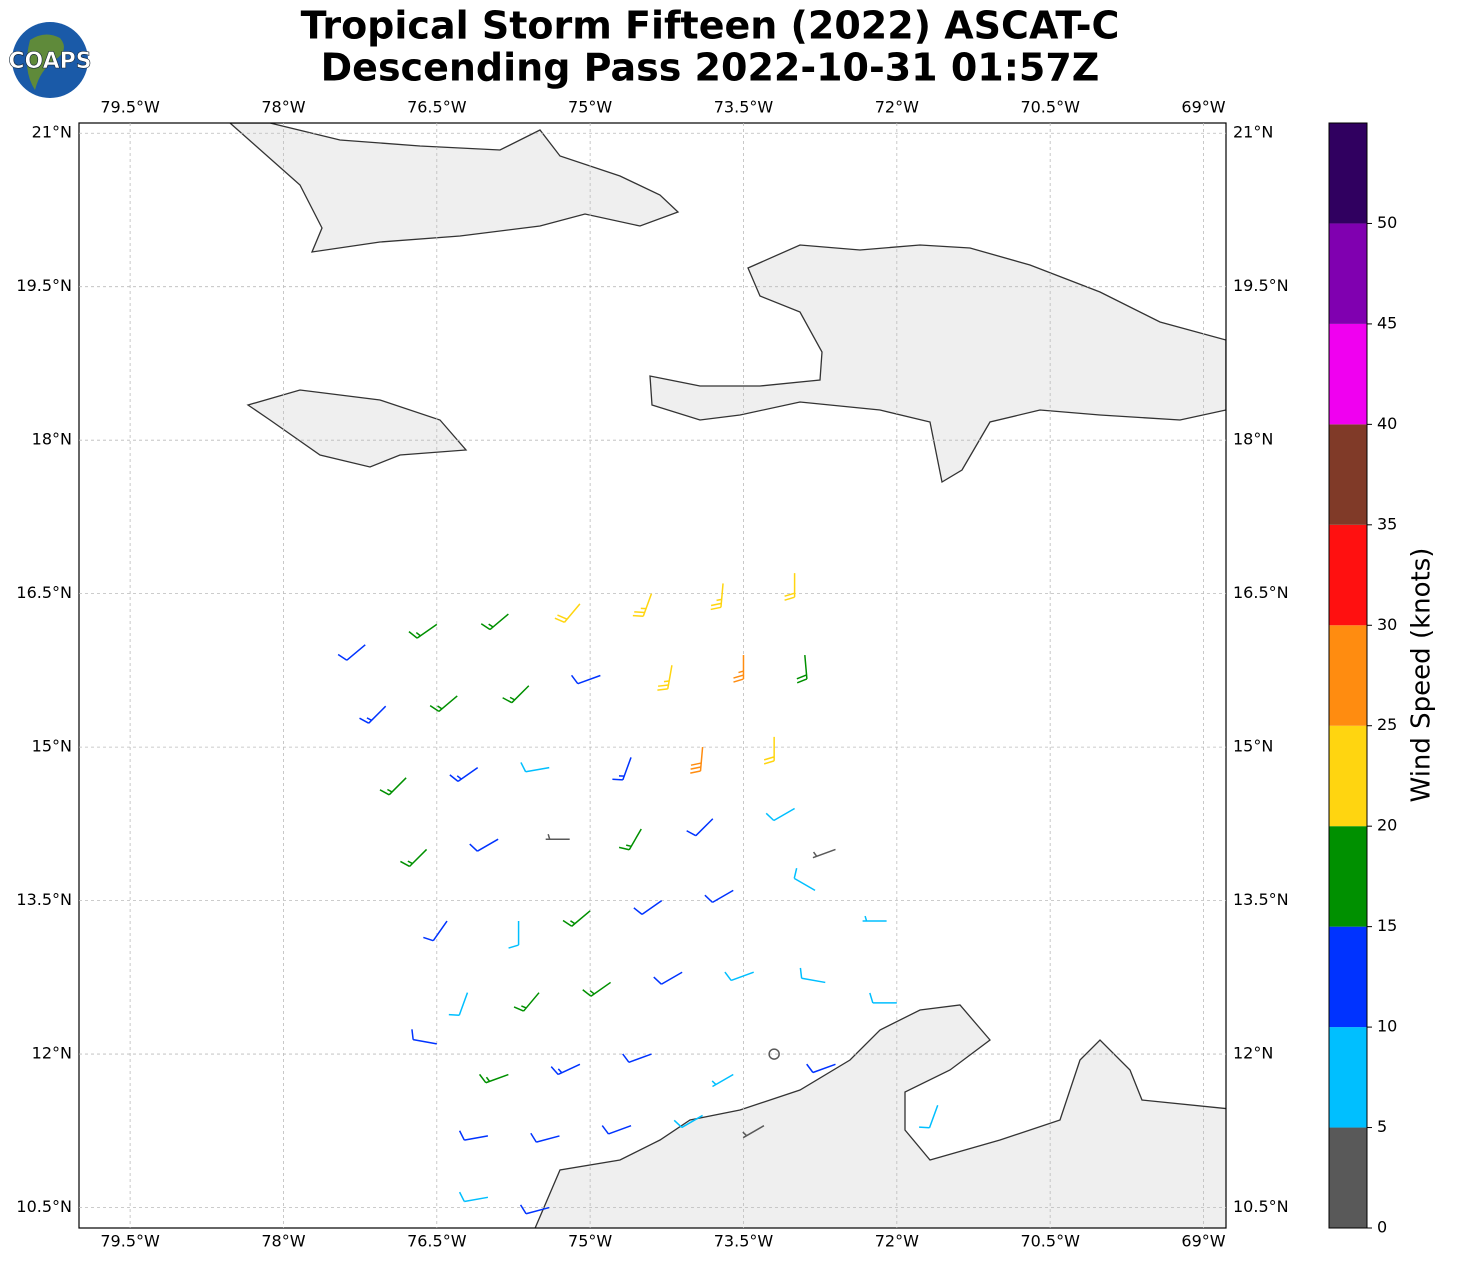 The height and width of the screenshot is (1268, 1466). What do you see at coordinates (590, 107) in the screenshot?
I see `x-tick-label: 75°W` at bounding box center [590, 107].